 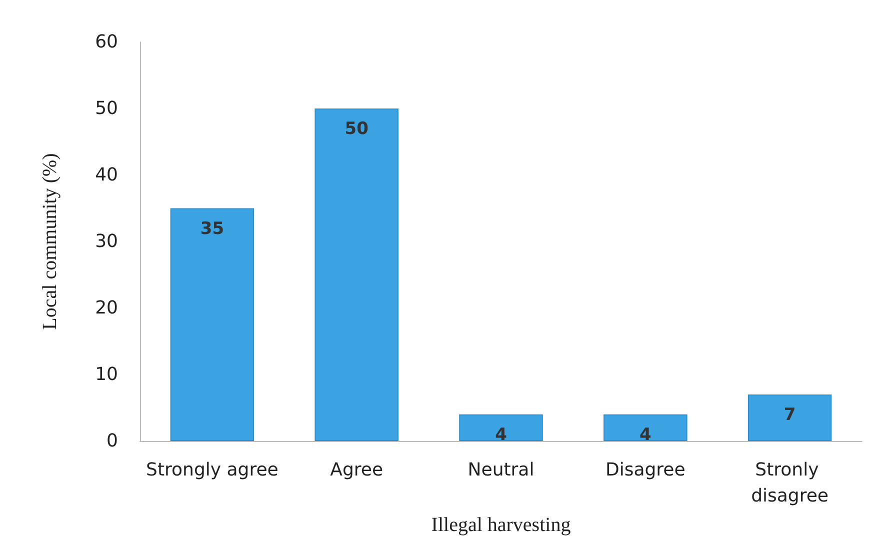 What do you see at coordinates (501, 470) in the screenshot?
I see `x-tick-label: Neutral` at bounding box center [501, 470].